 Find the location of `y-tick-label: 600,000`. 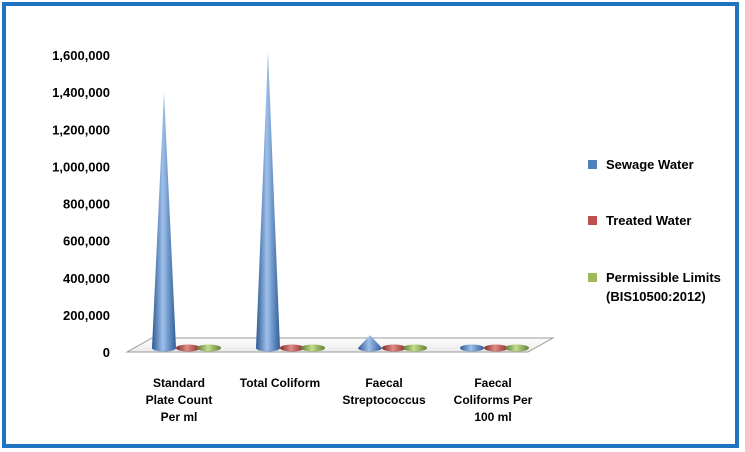

y-tick-label: 600,000 is located at coordinates (86, 241).